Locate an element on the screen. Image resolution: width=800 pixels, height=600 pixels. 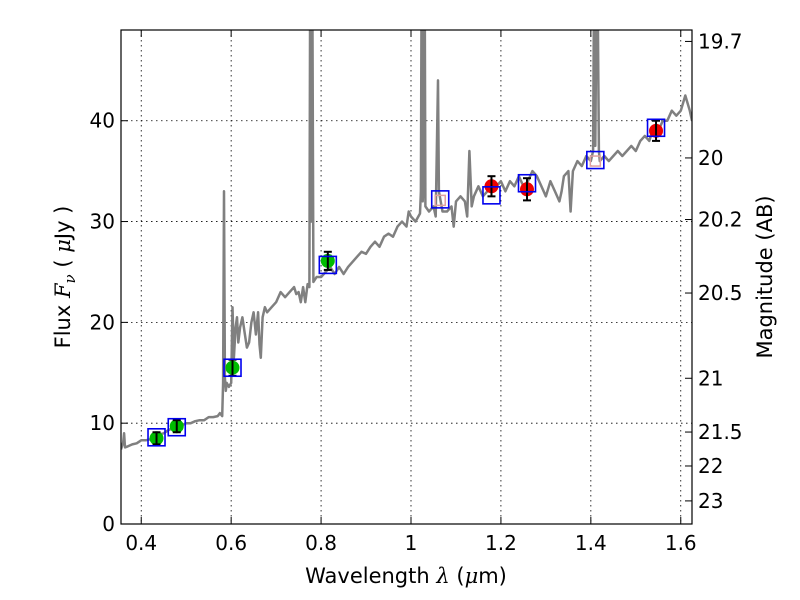
x-tick-label: 0.8 is located at coordinates (321, 543).